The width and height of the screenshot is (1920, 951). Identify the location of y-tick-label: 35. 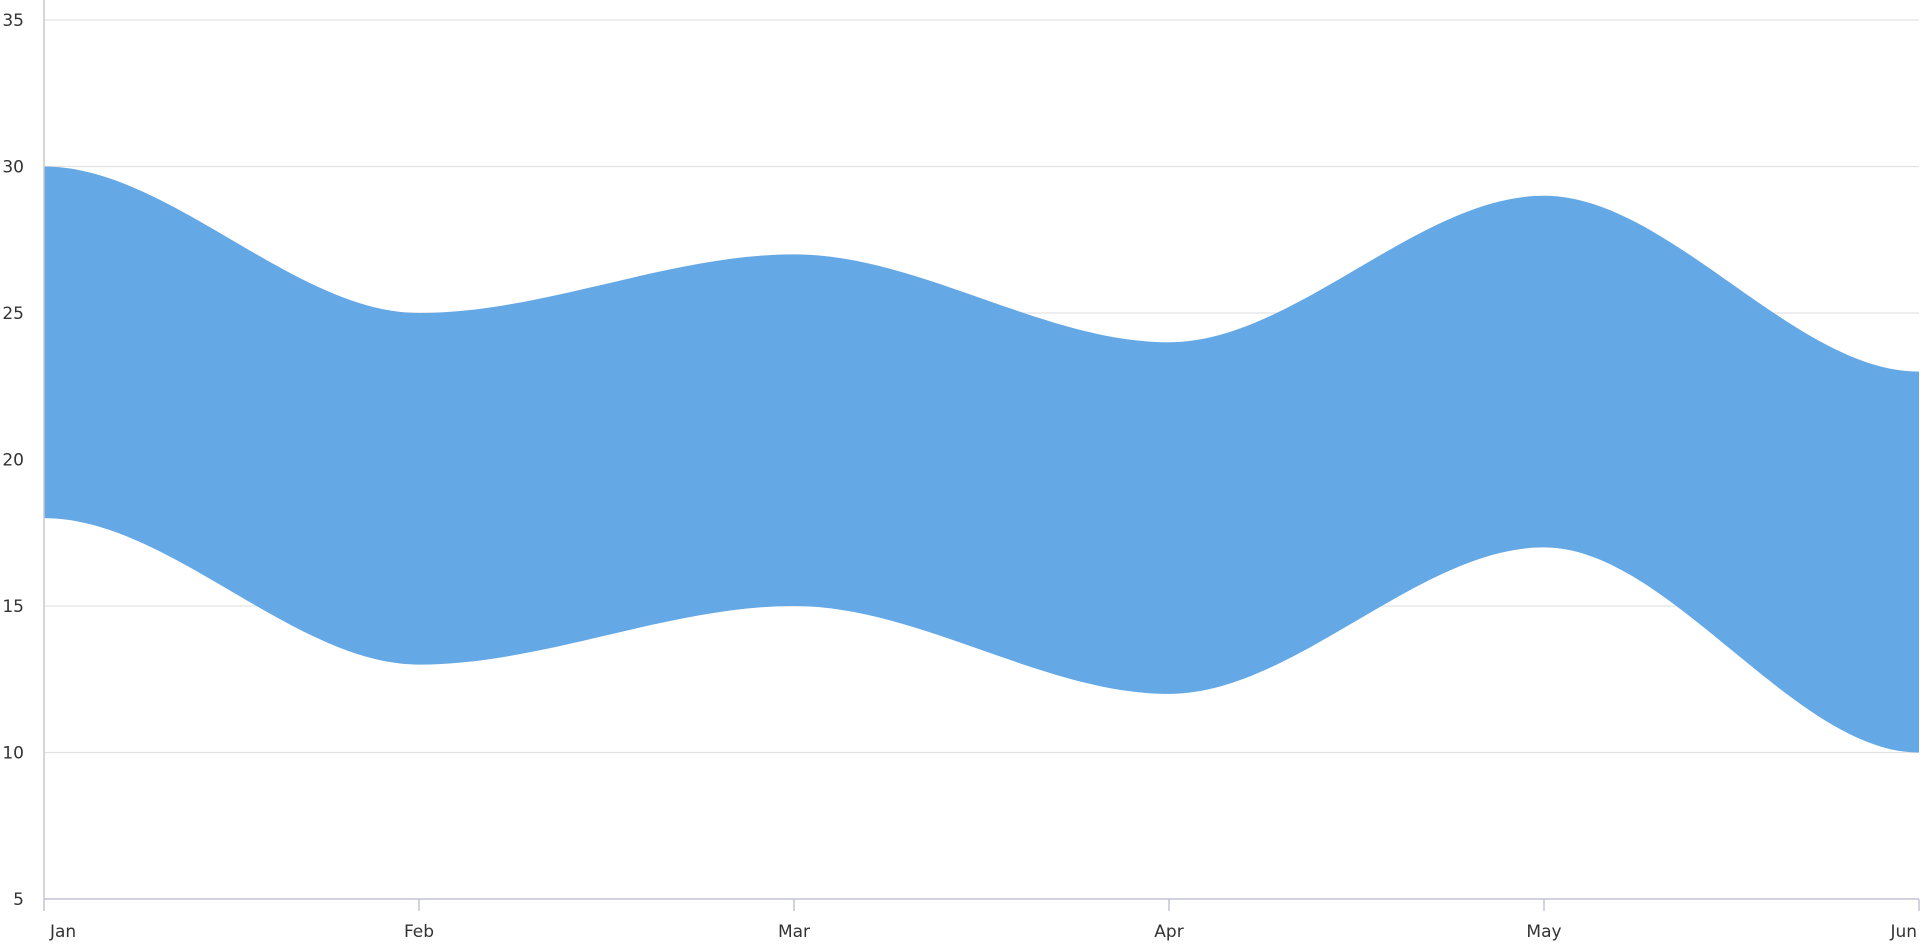
(13, 21).